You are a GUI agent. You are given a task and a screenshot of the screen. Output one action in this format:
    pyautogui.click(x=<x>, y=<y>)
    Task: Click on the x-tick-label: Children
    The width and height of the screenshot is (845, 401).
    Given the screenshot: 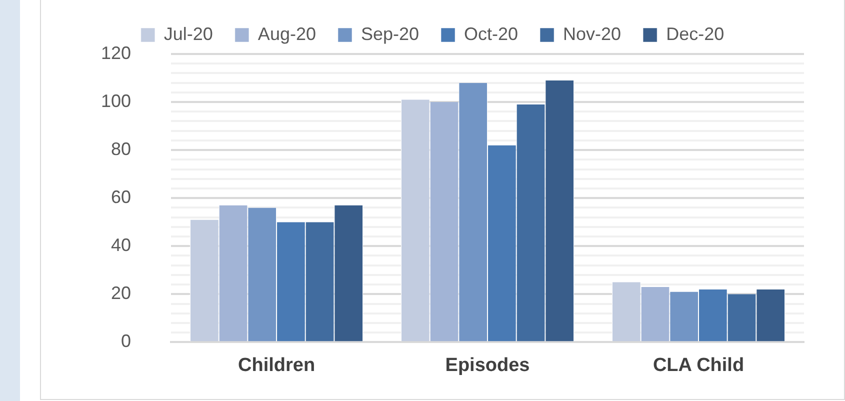 What is the action you would take?
    pyautogui.click(x=277, y=365)
    